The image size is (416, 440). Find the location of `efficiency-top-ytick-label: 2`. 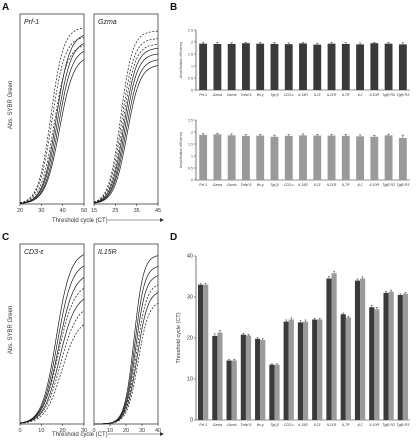

efficiency-top-ytick-label: 2 is located at coordinates (192, 42).